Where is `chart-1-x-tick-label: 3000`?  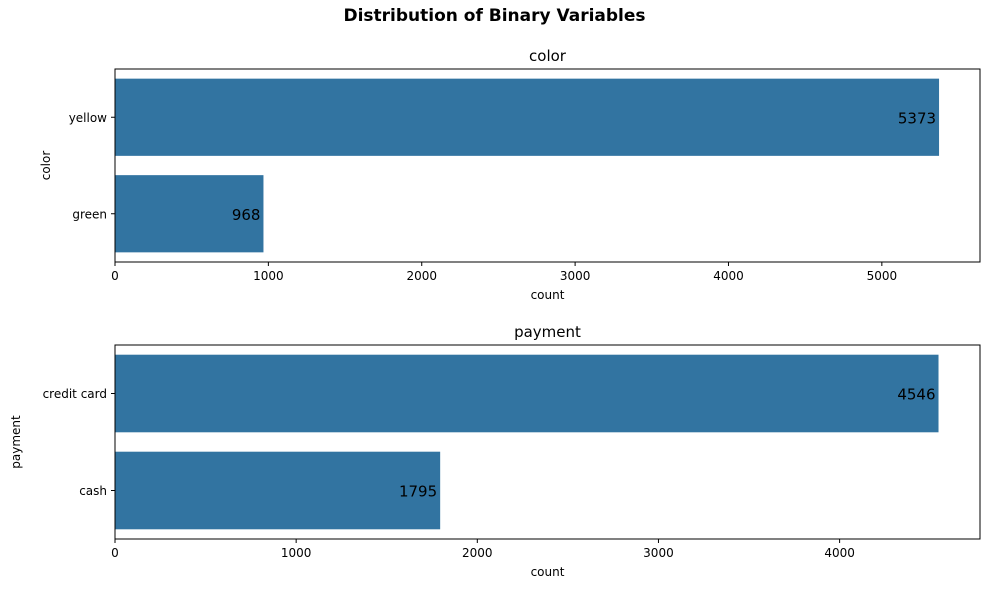 chart-1-x-tick-label: 3000 is located at coordinates (575, 276).